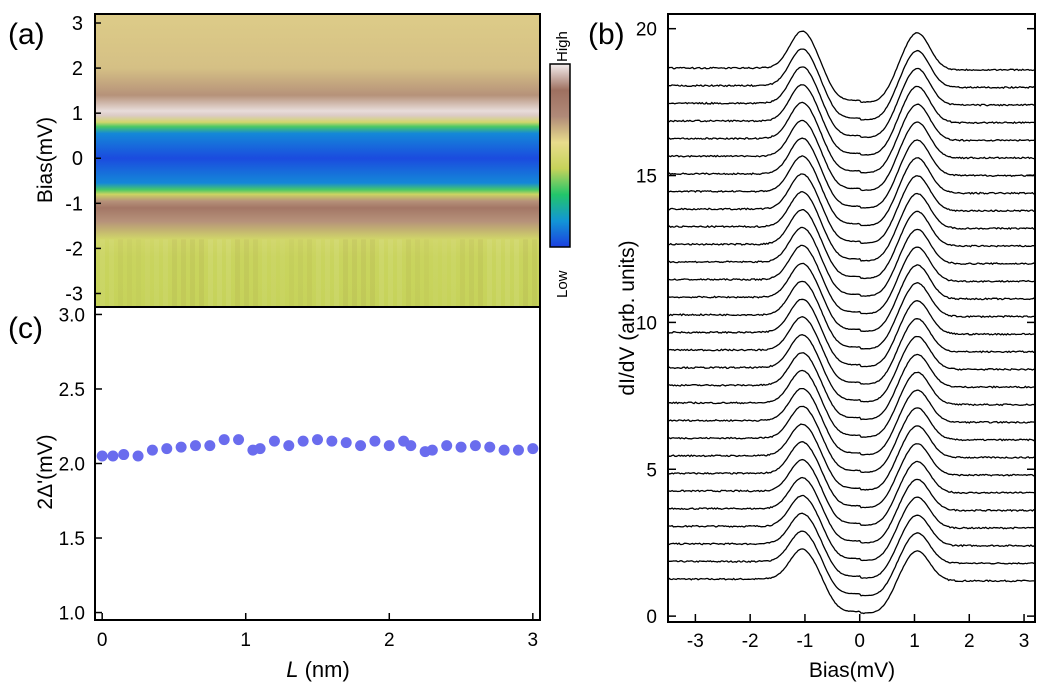  I want to click on colorbar-low-label: Low, so click(562, 284).